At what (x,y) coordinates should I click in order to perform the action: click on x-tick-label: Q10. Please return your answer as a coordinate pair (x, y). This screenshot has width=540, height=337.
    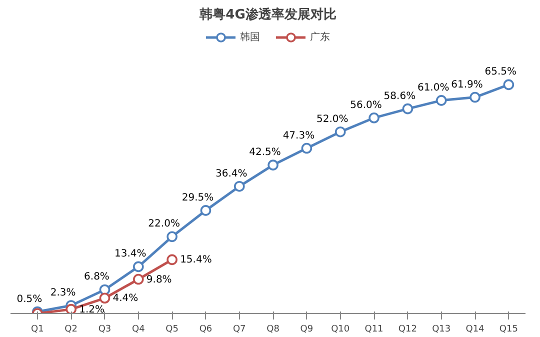
    Looking at the image, I should click on (340, 329).